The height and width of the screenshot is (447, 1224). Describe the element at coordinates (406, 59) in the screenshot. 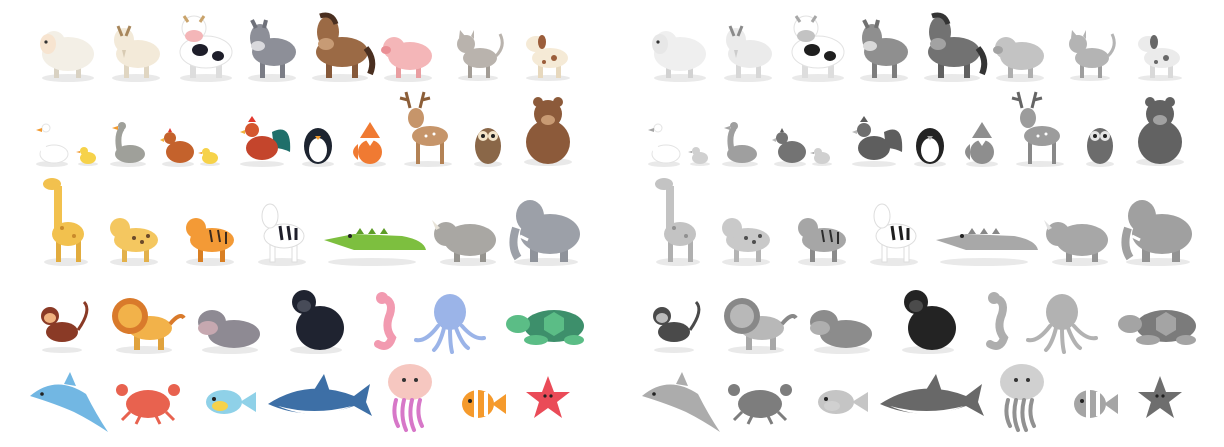

I see `pig-color` at that location.